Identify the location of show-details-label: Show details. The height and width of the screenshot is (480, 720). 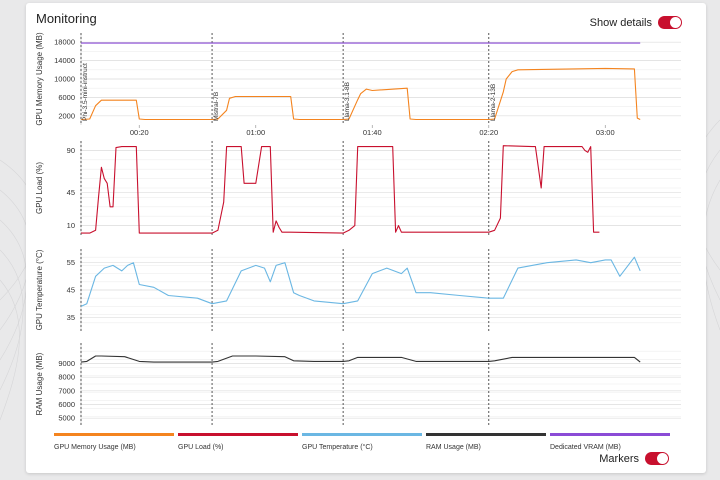
(620, 22).